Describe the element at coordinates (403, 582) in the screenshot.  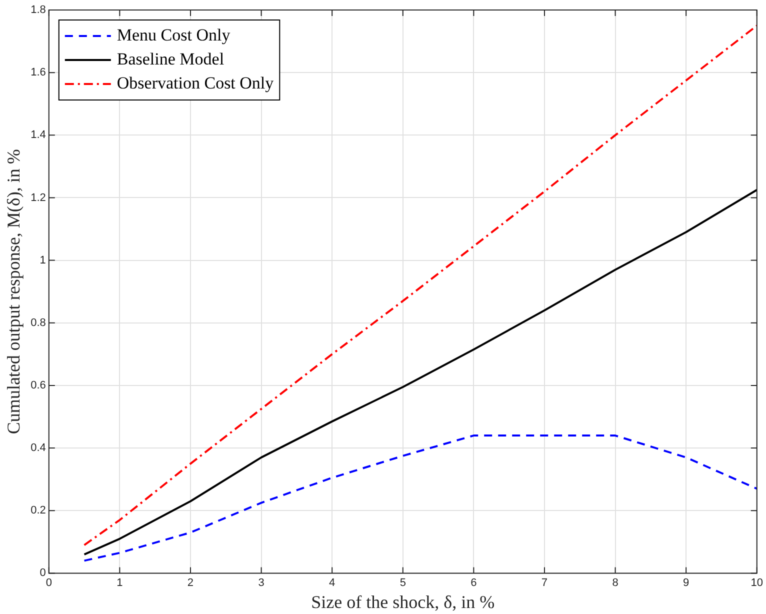
I see `x-tick-label: 5` at that location.